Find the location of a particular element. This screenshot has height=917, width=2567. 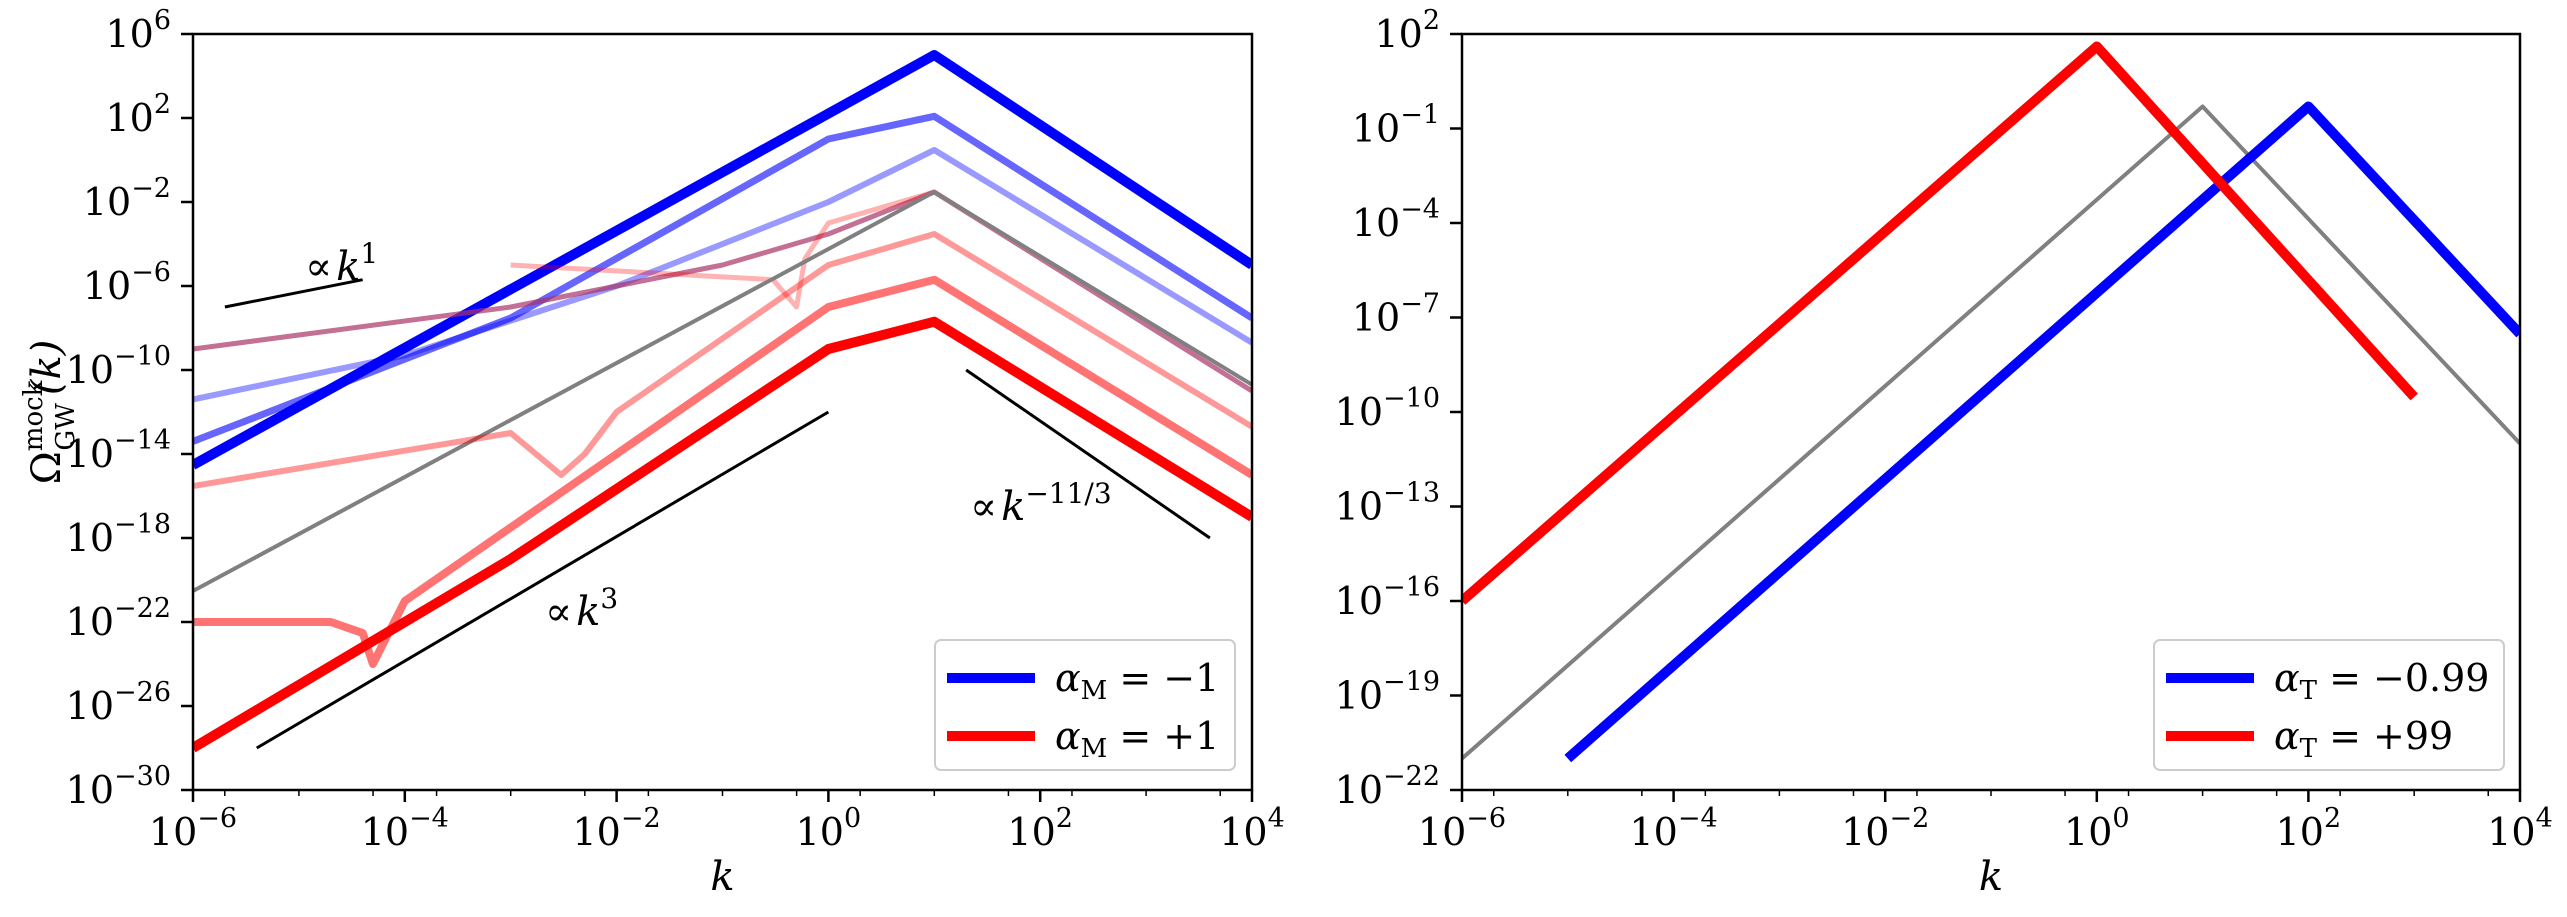

legend-label: αM = −1 is located at coordinates (1137, 681).